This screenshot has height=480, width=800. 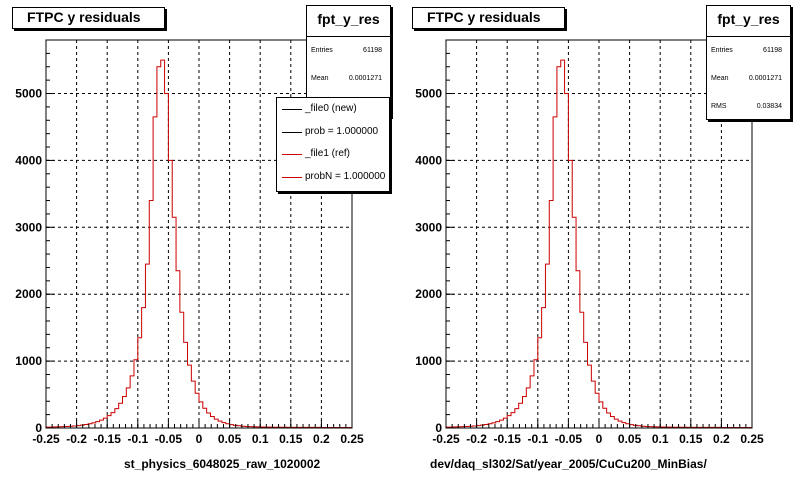 What do you see at coordinates (428, 160) in the screenshot?
I see `right-y-tick-label: 4000` at bounding box center [428, 160].